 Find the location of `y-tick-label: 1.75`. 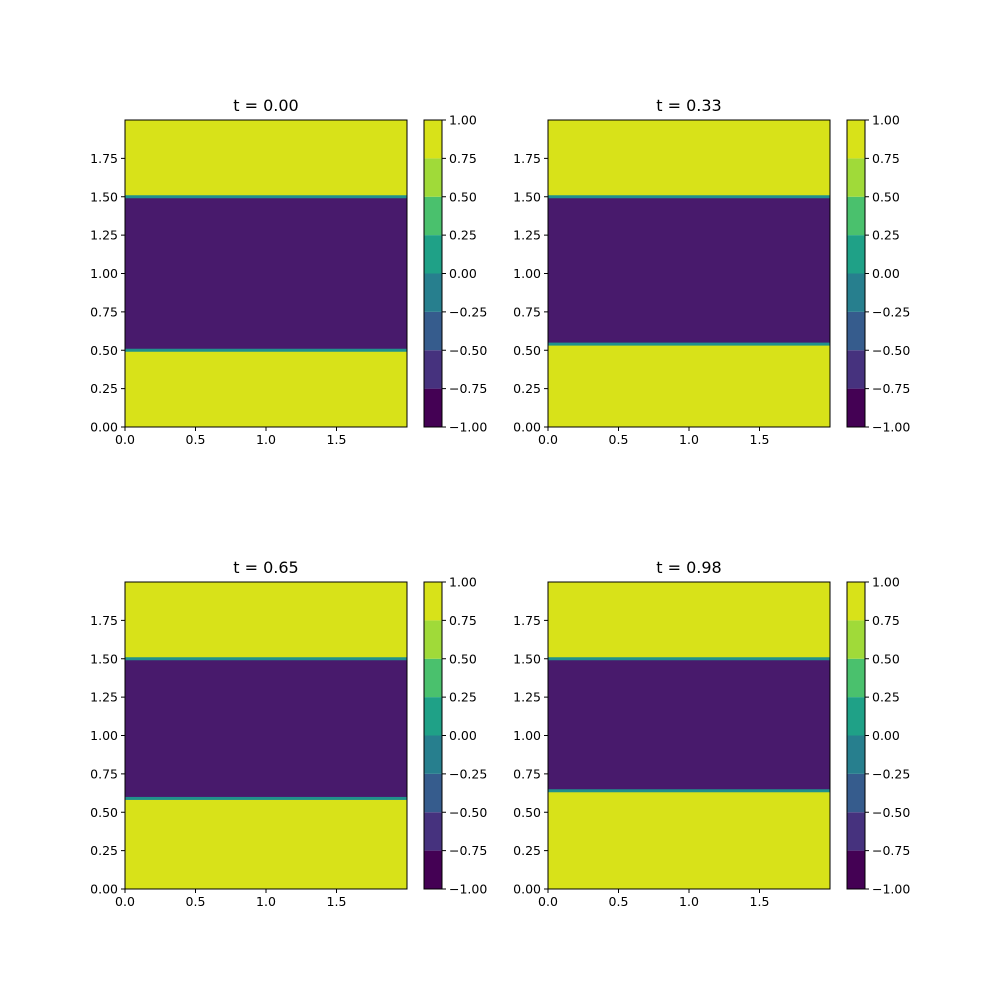

y-tick-label: 1.75 is located at coordinates (527, 620).